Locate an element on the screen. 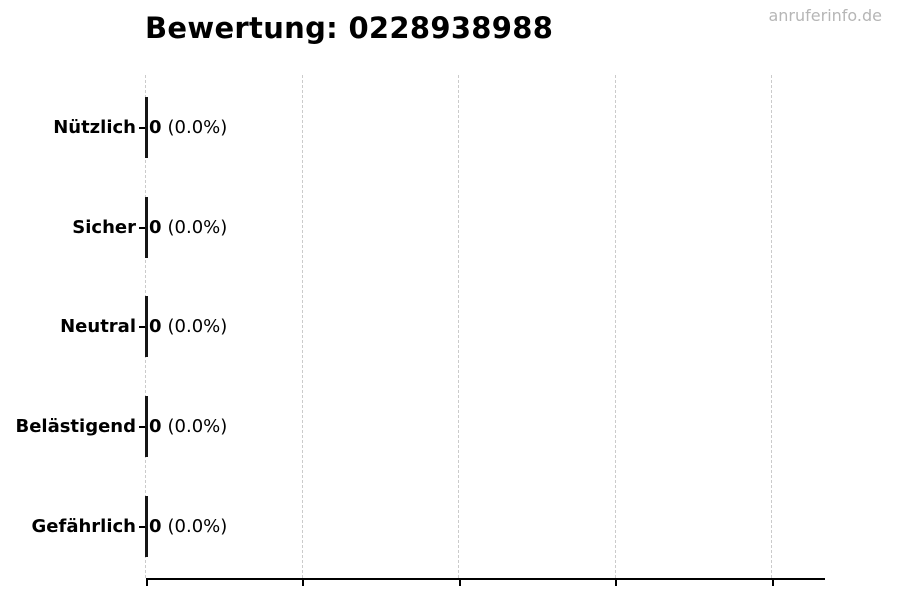  watermark-text: anruferinfo.de is located at coordinates (825, 15).